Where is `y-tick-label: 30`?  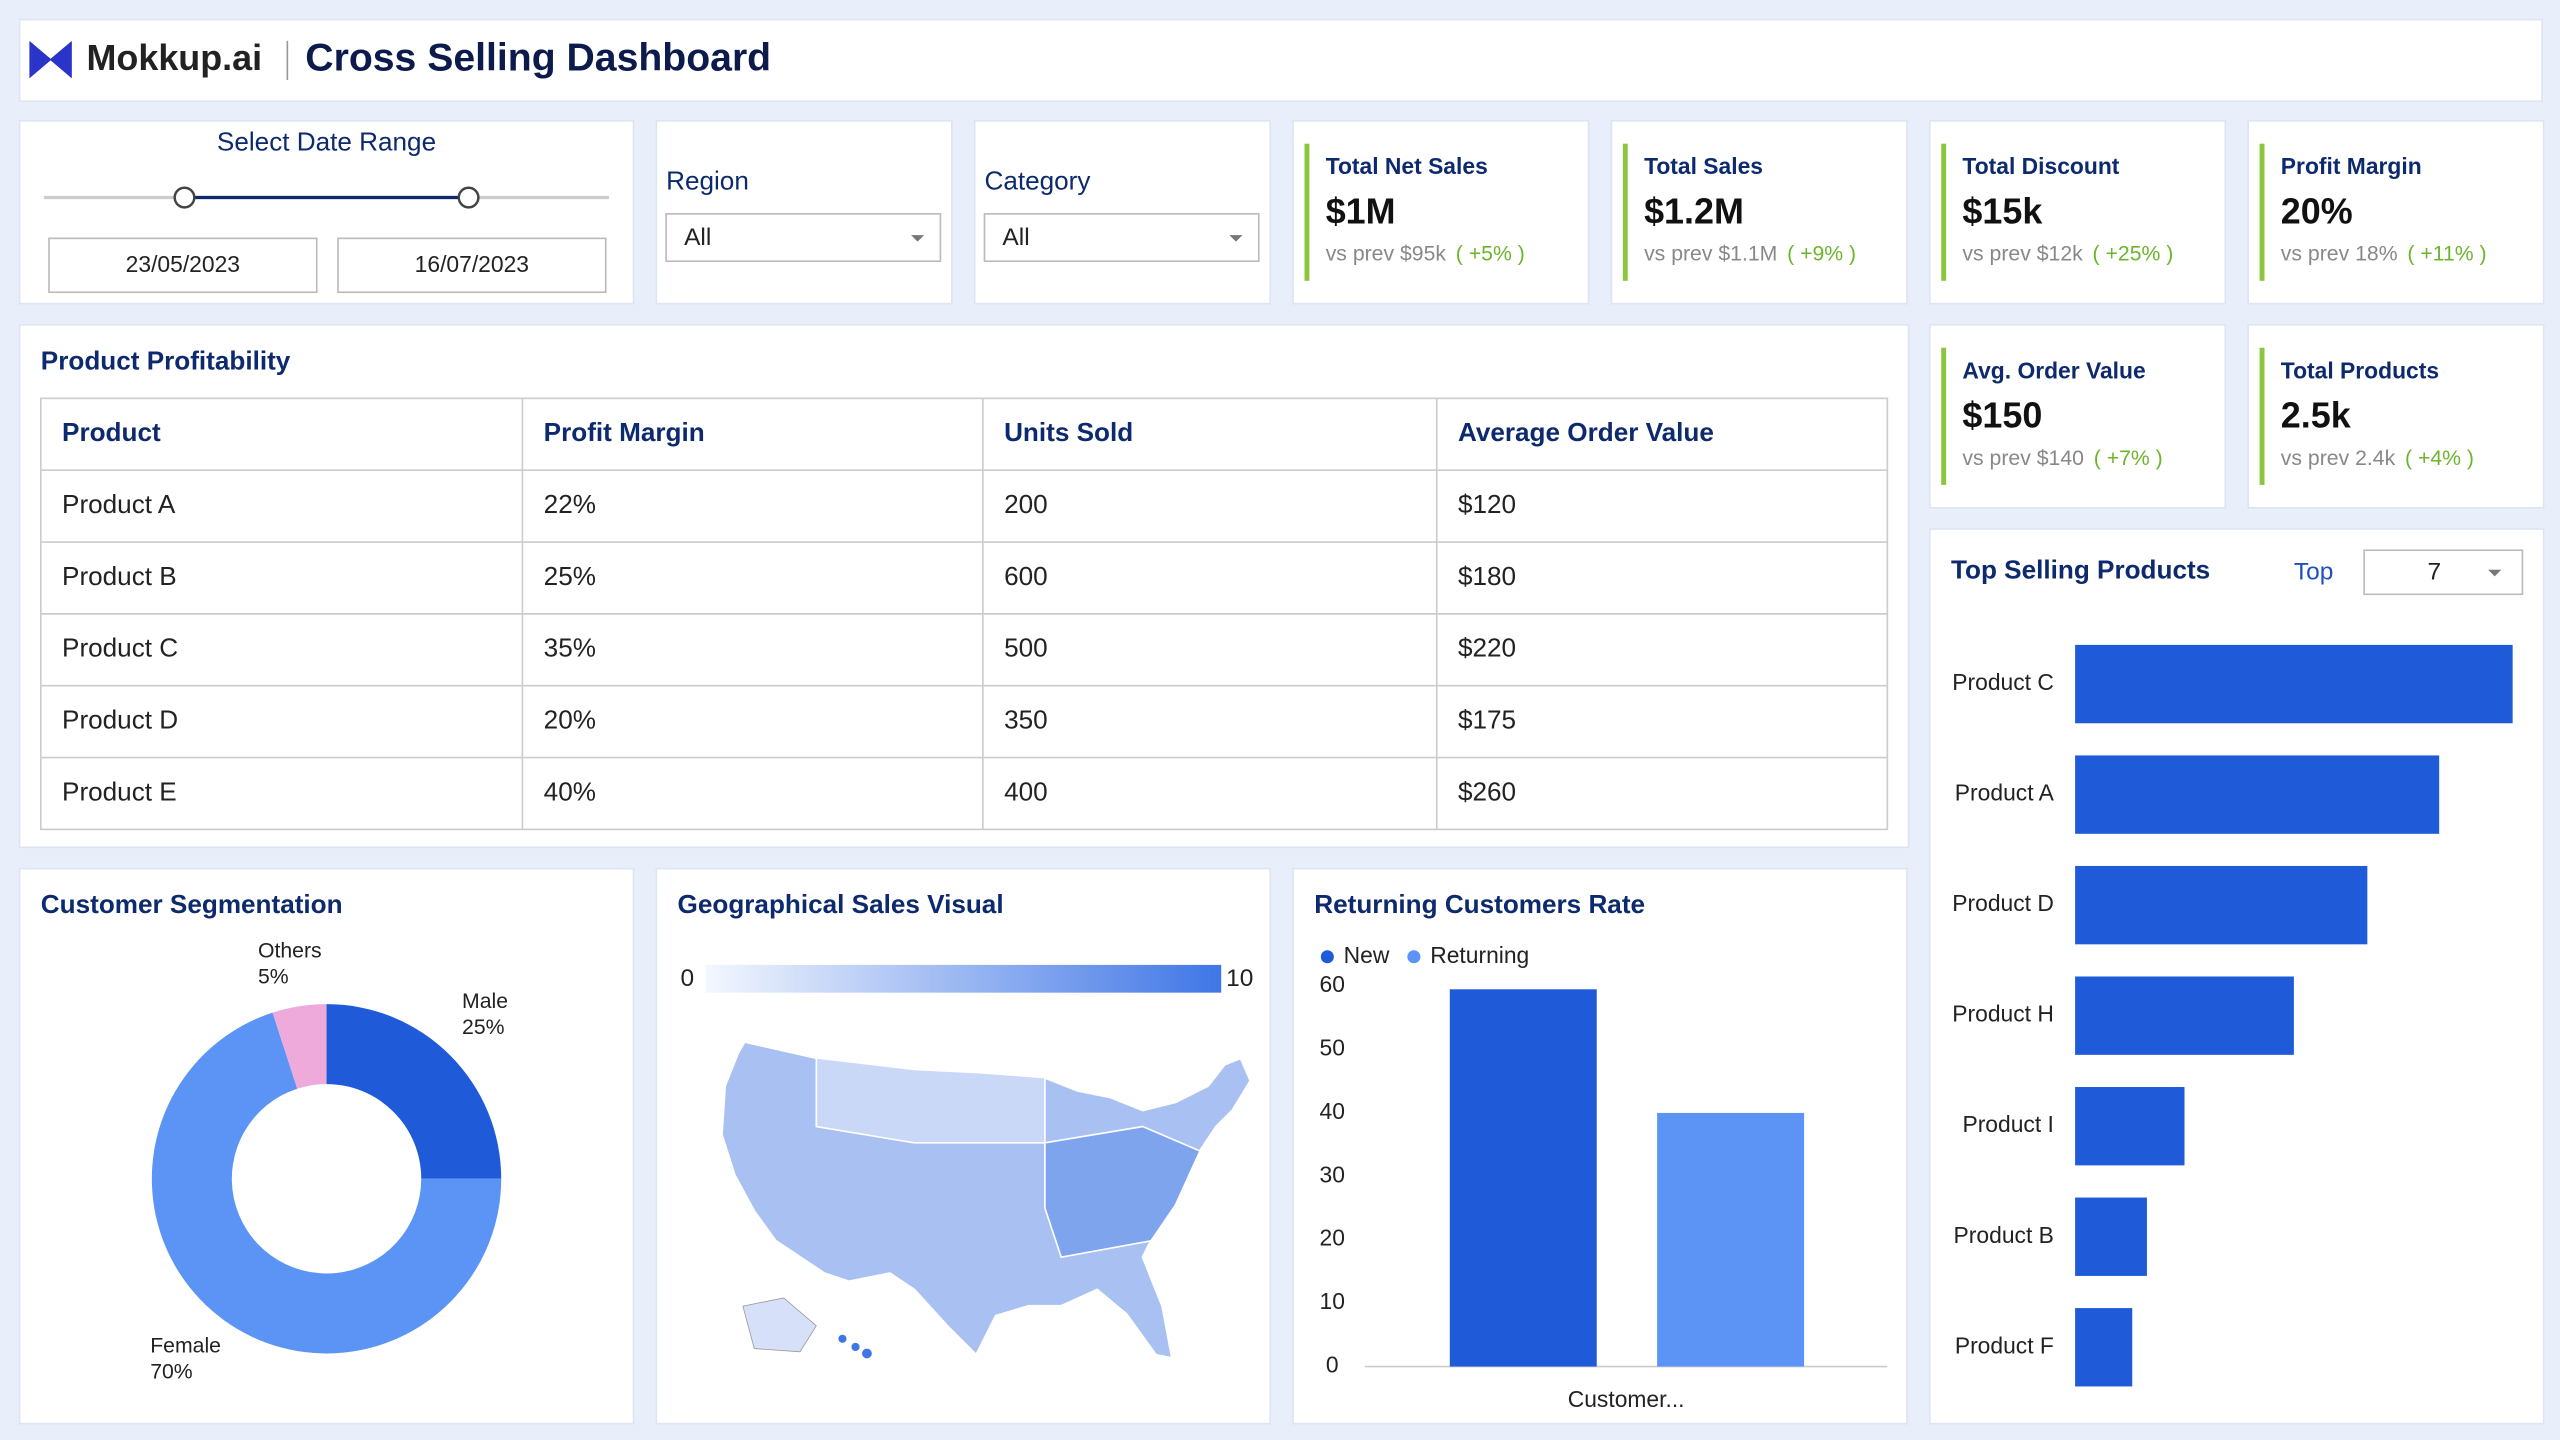 y-tick-label: 30 is located at coordinates (1332, 1174).